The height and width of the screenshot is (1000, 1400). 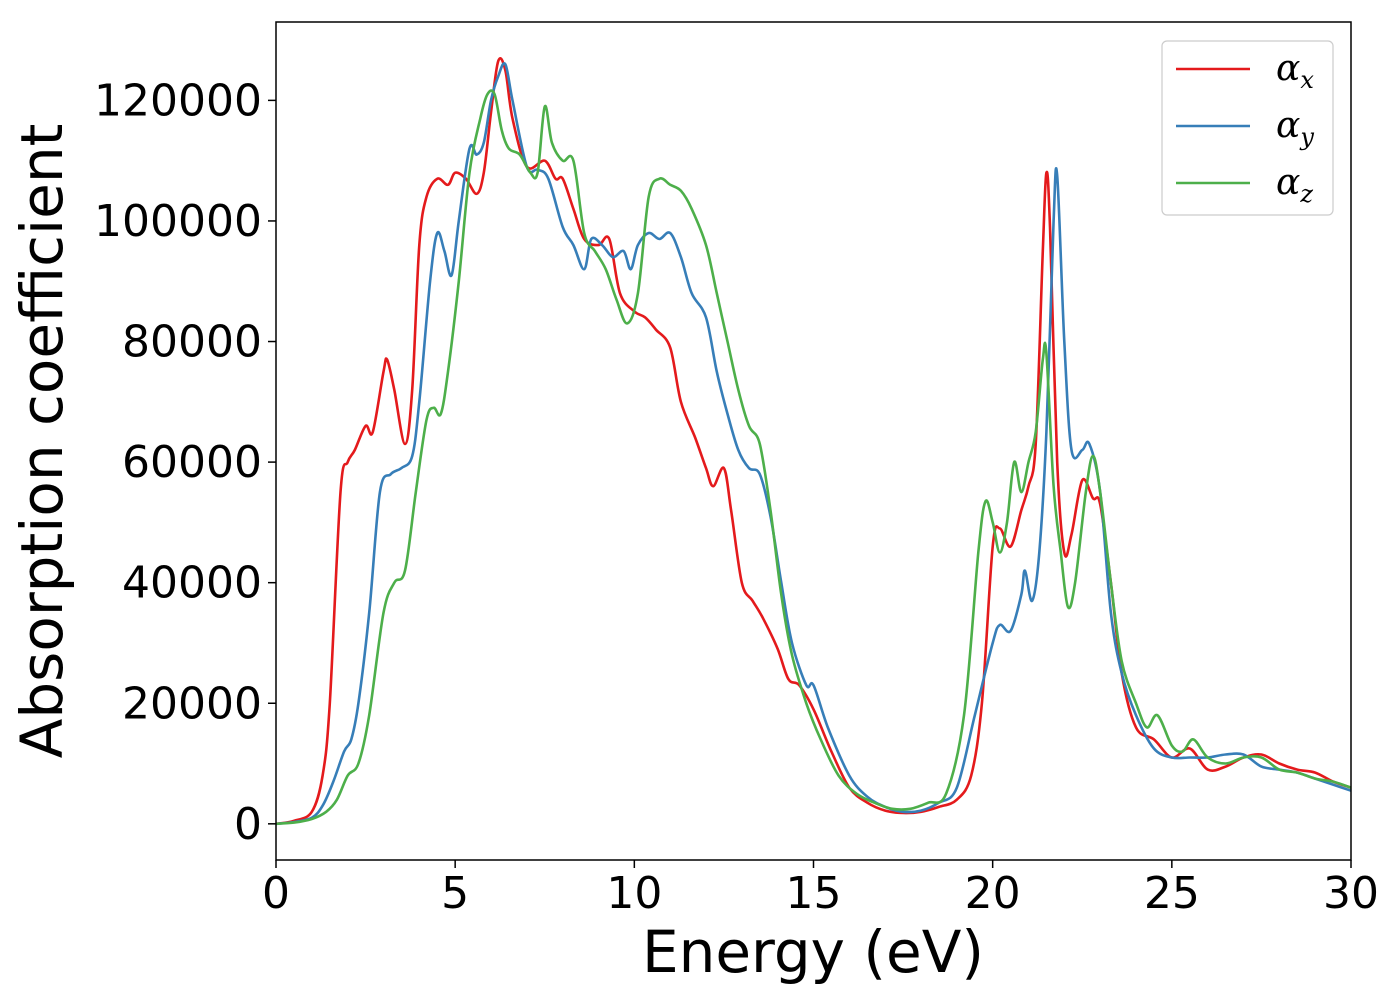 What do you see at coordinates (276, 893) in the screenshot?
I see `x-tick-label: 0` at bounding box center [276, 893].